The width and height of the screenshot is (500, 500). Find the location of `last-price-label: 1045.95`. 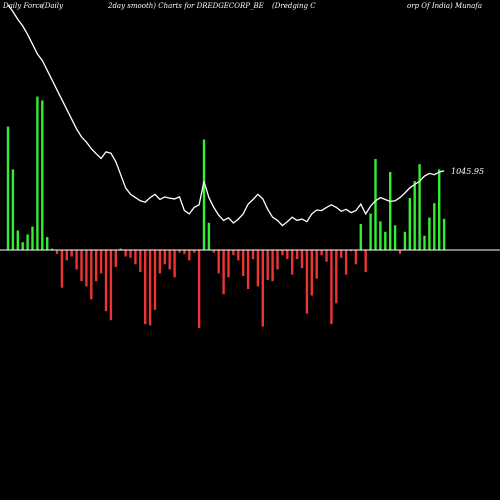

last-price-label: 1045.95 is located at coordinates (467, 171).